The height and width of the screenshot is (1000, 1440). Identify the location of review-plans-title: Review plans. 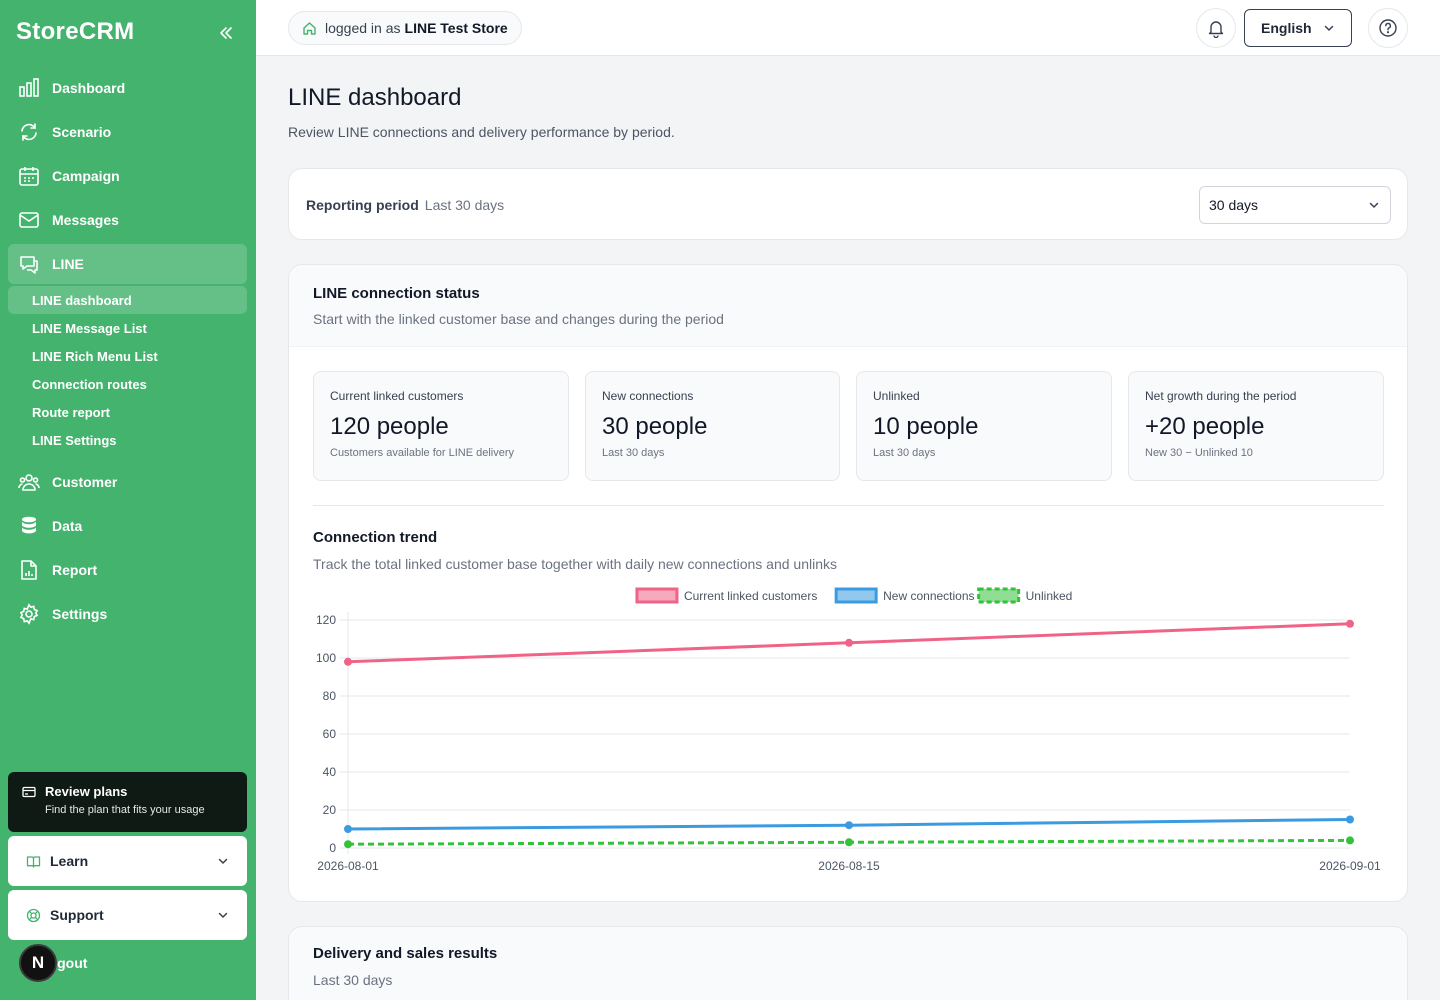
(86, 791).